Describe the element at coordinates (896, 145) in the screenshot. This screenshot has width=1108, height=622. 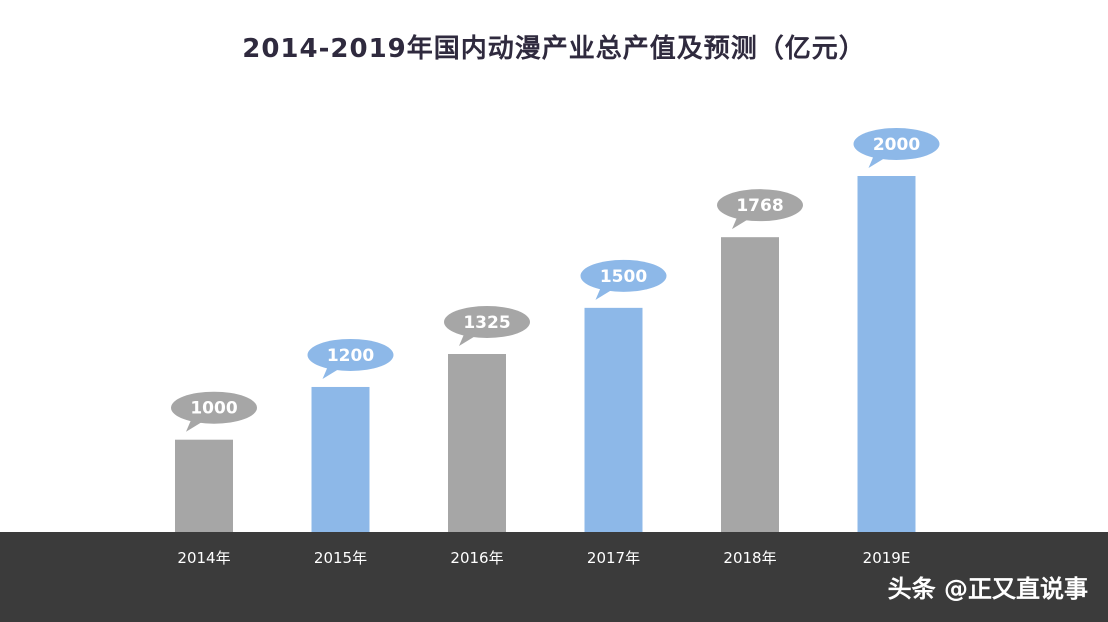
I see `value-label: 2000` at that location.